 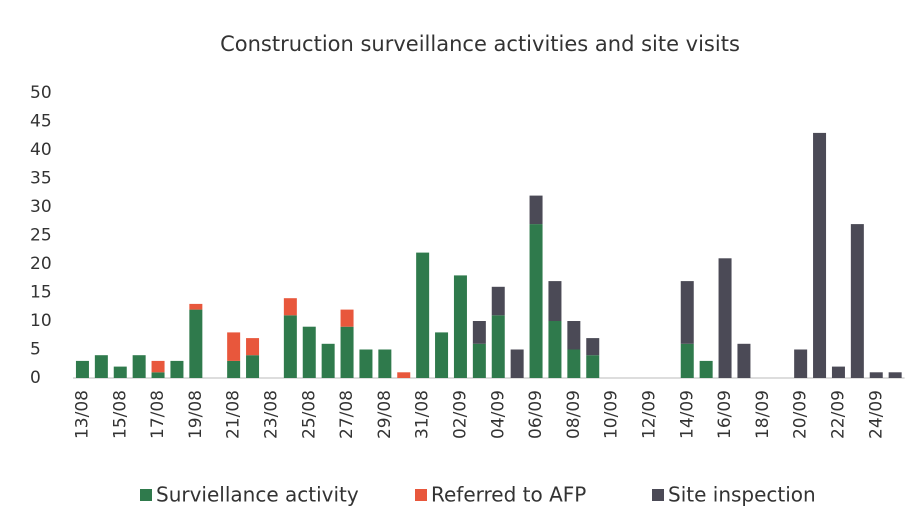 I want to click on x-tick-label: 24/09, so click(x=876, y=414).